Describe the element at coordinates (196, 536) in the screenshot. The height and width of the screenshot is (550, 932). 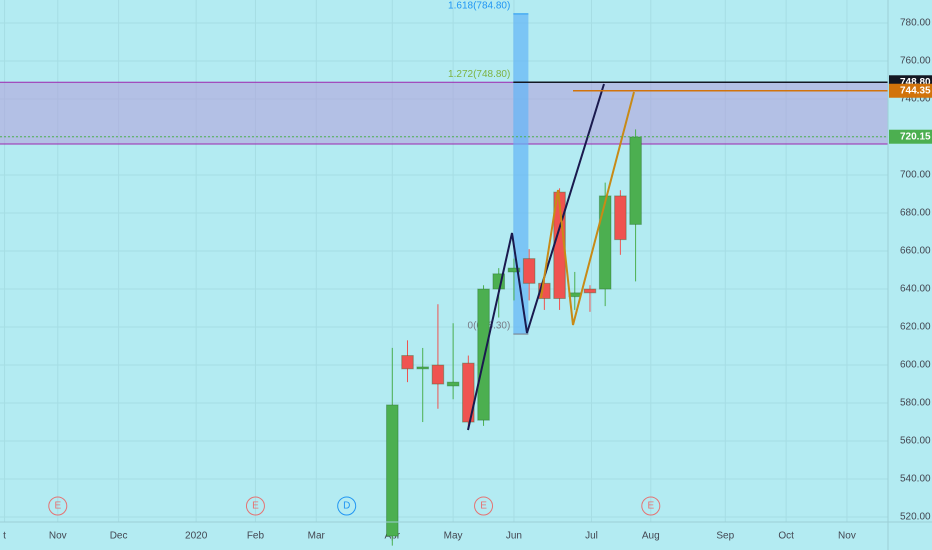
I see `x-tick-label: 2020` at that location.